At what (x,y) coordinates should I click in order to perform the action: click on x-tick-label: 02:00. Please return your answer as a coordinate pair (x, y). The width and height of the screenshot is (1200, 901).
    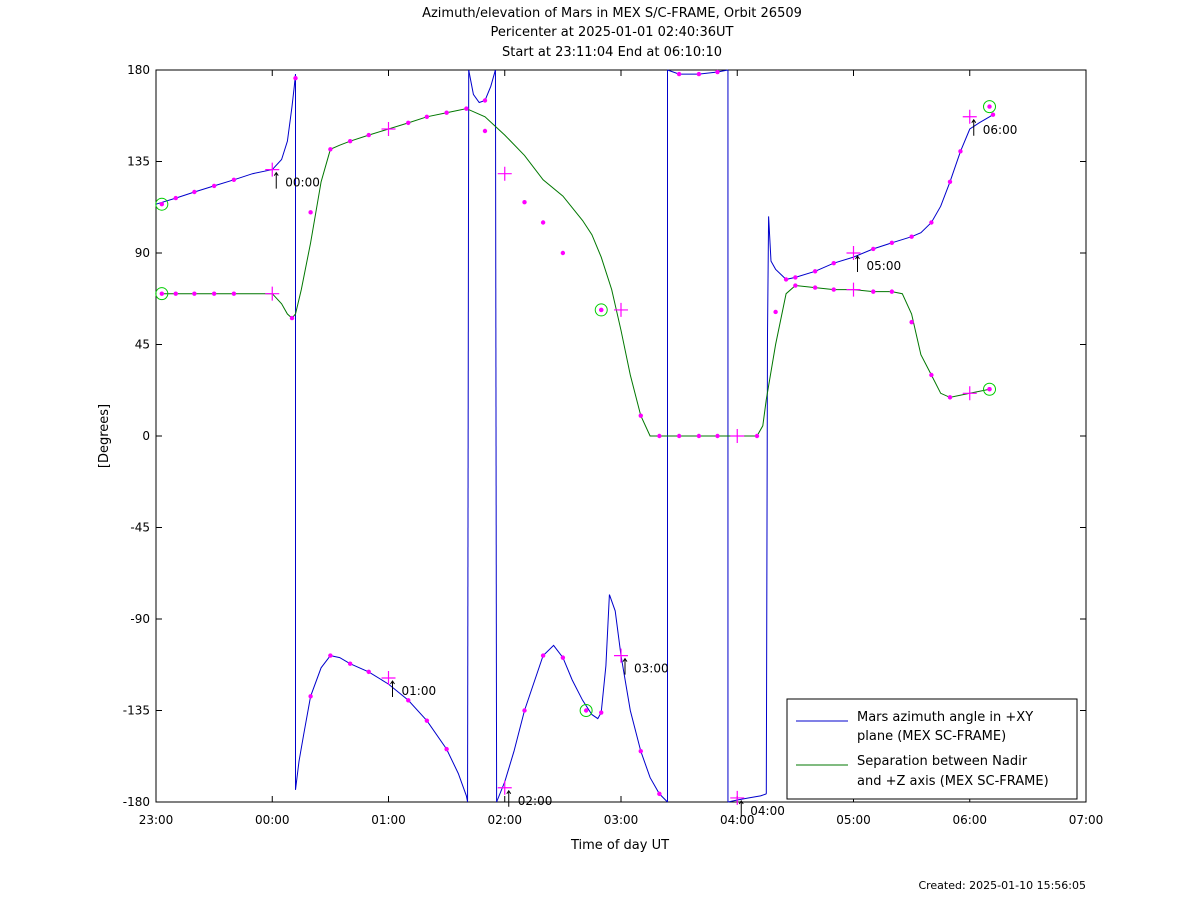
    Looking at the image, I should click on (504, 820).